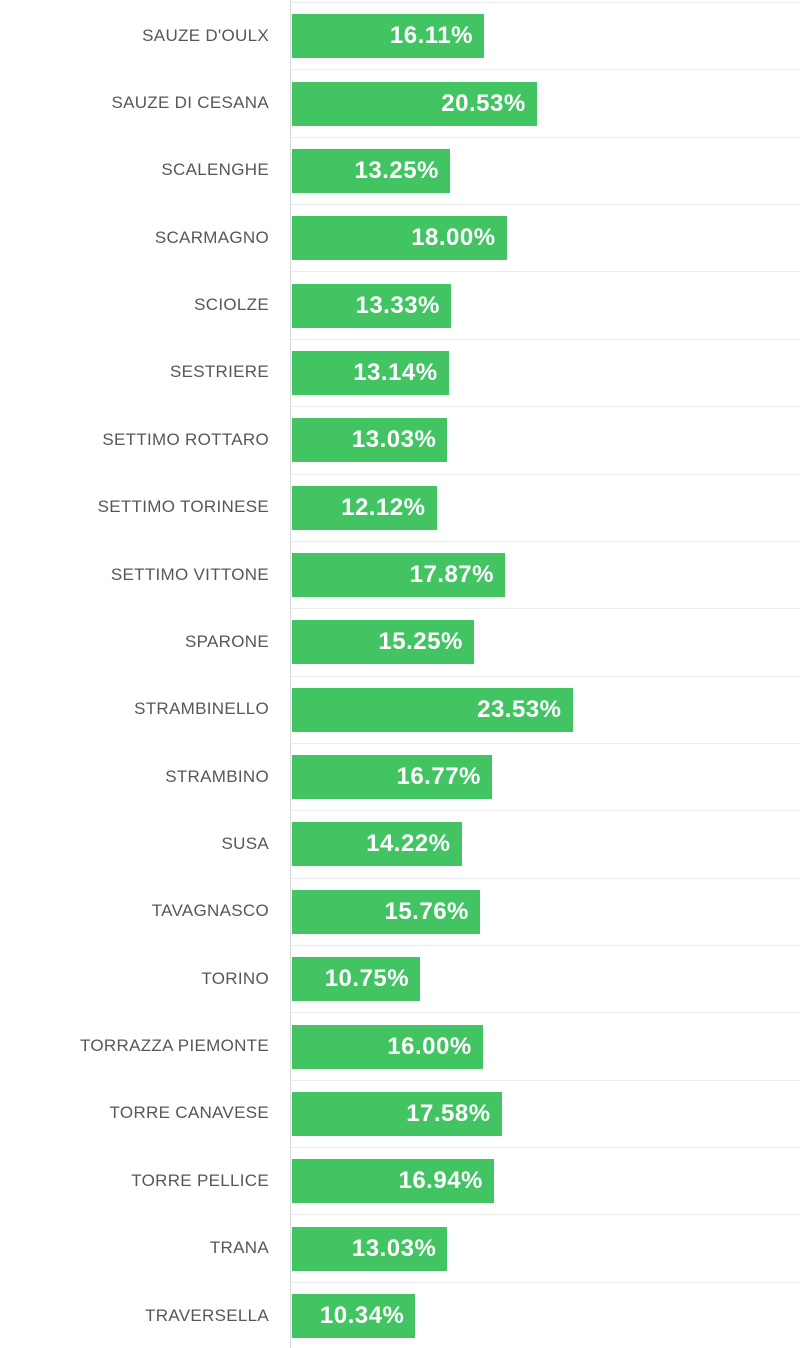 This screenshot has width=800, height=1348. I want to click on bar: 17.87%, so click(398, 575).